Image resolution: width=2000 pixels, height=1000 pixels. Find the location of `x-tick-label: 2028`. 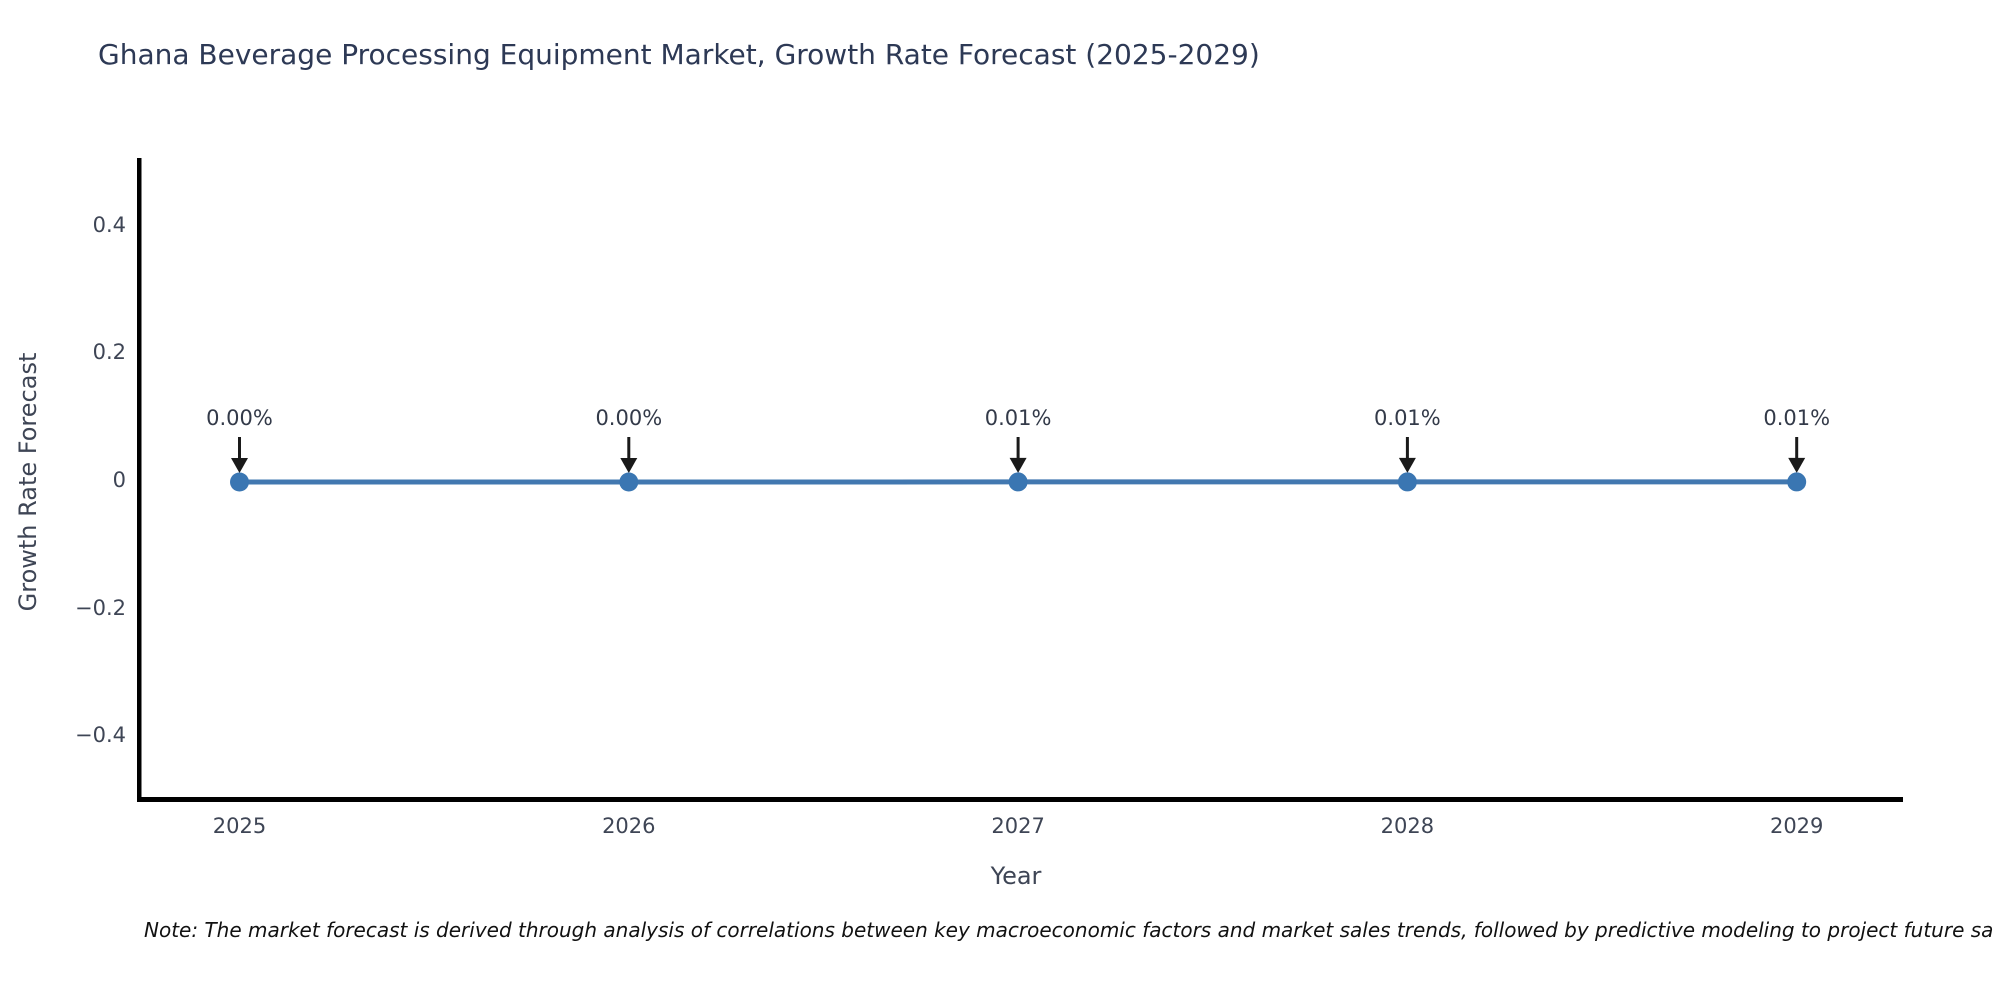

x-tick-label: 2028 is located at coordinates (1407, 826).